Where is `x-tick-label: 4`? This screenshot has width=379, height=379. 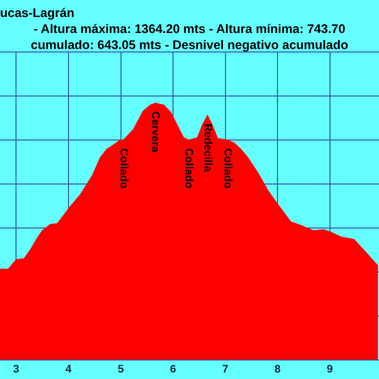 x-tick-label: 4 is located at coordinates (68, 369).